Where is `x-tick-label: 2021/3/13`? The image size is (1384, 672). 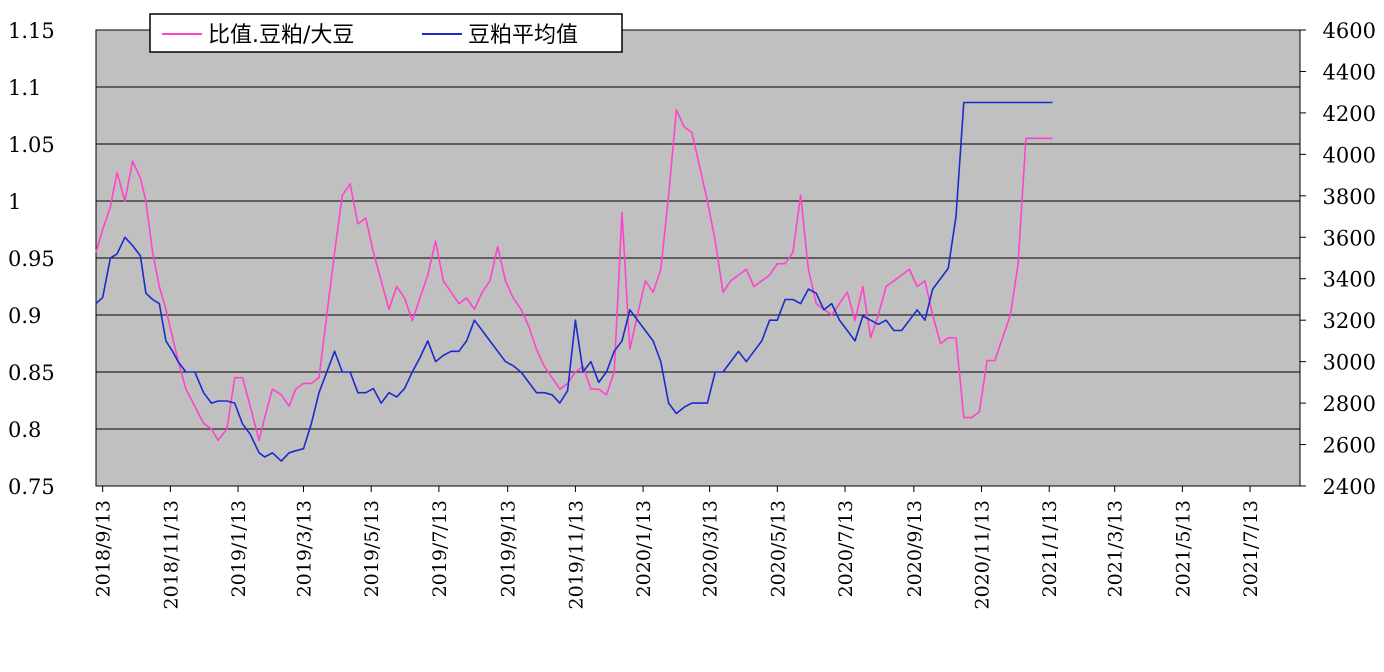 x-tick-label: 2021/3/13 is located at coordinates (1116, 548).